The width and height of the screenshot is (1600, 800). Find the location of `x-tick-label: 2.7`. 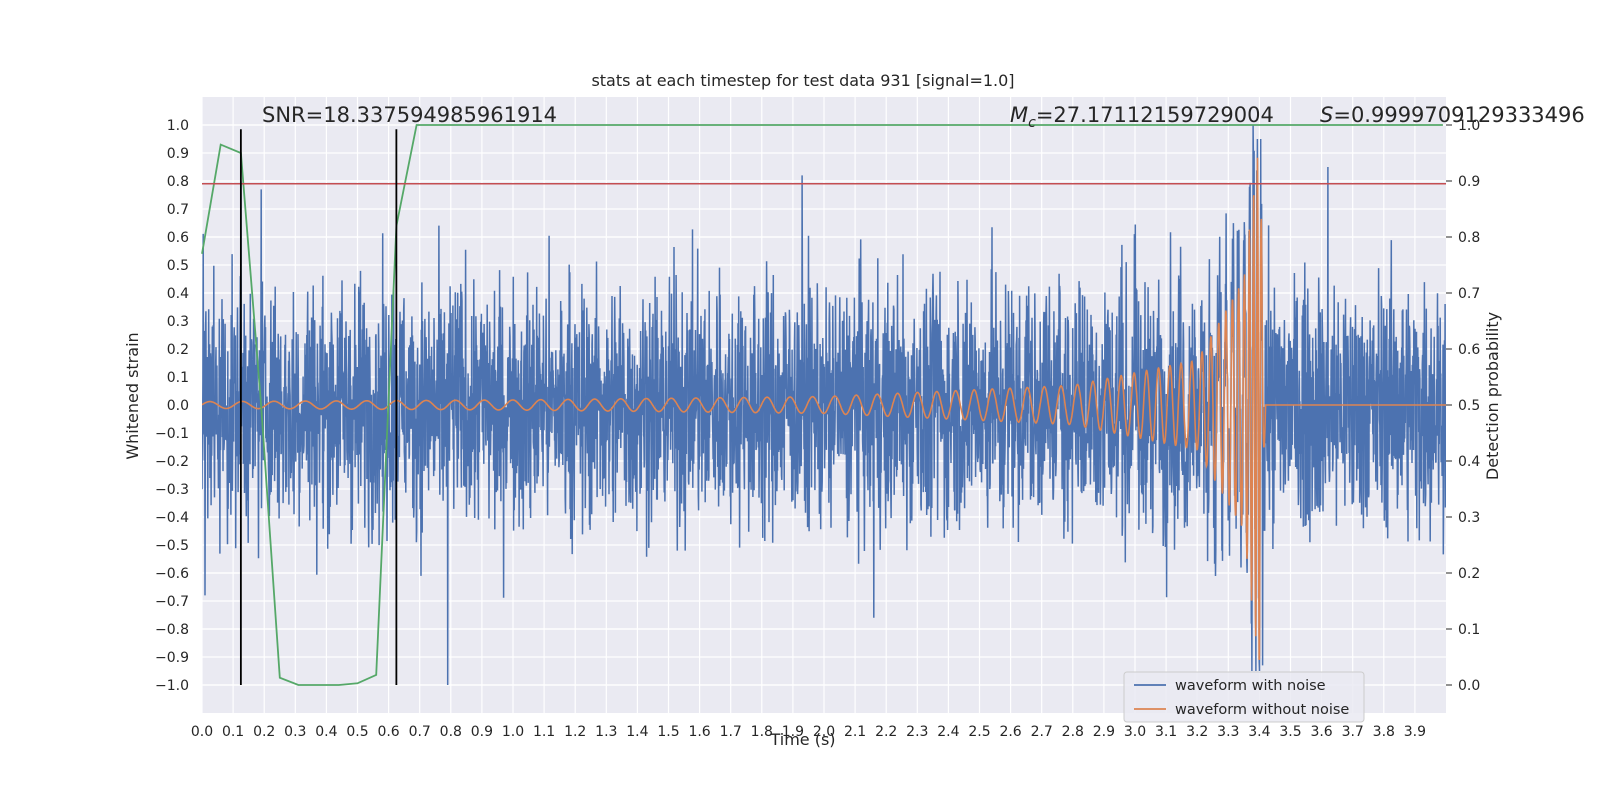

x-tick-label: 2.7 is located at coordinates (1042, 732).